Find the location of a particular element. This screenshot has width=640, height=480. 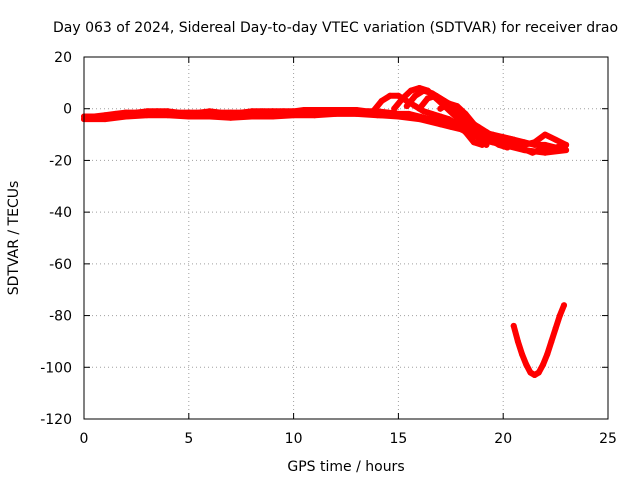

x-tick-label: 20 is located at coordinates (503, 439).